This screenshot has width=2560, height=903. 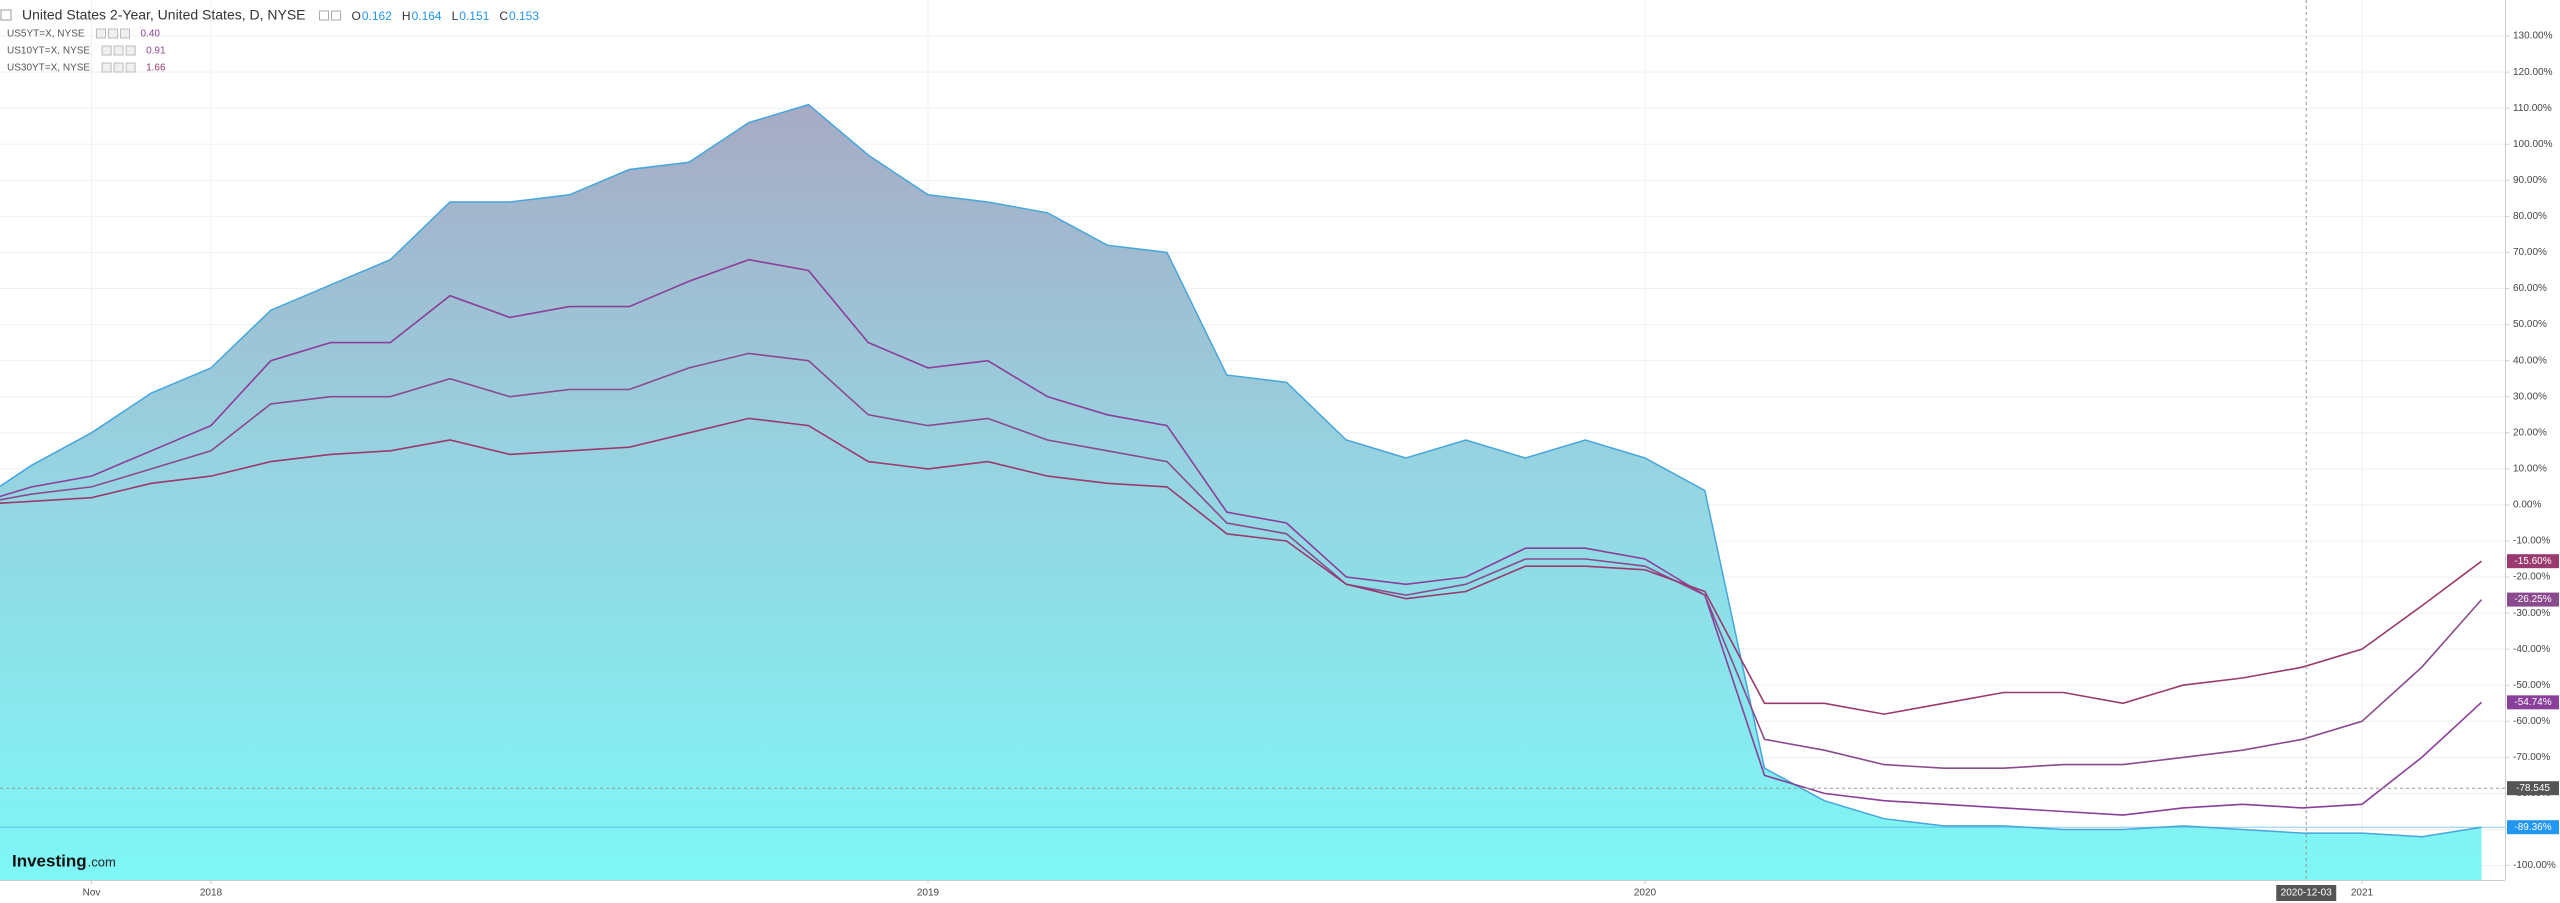 What do you see at coordinates (2531, 613) in the screenshot?
I see `y-tick-label: -30.00%` at bounding box center [2531, 613].